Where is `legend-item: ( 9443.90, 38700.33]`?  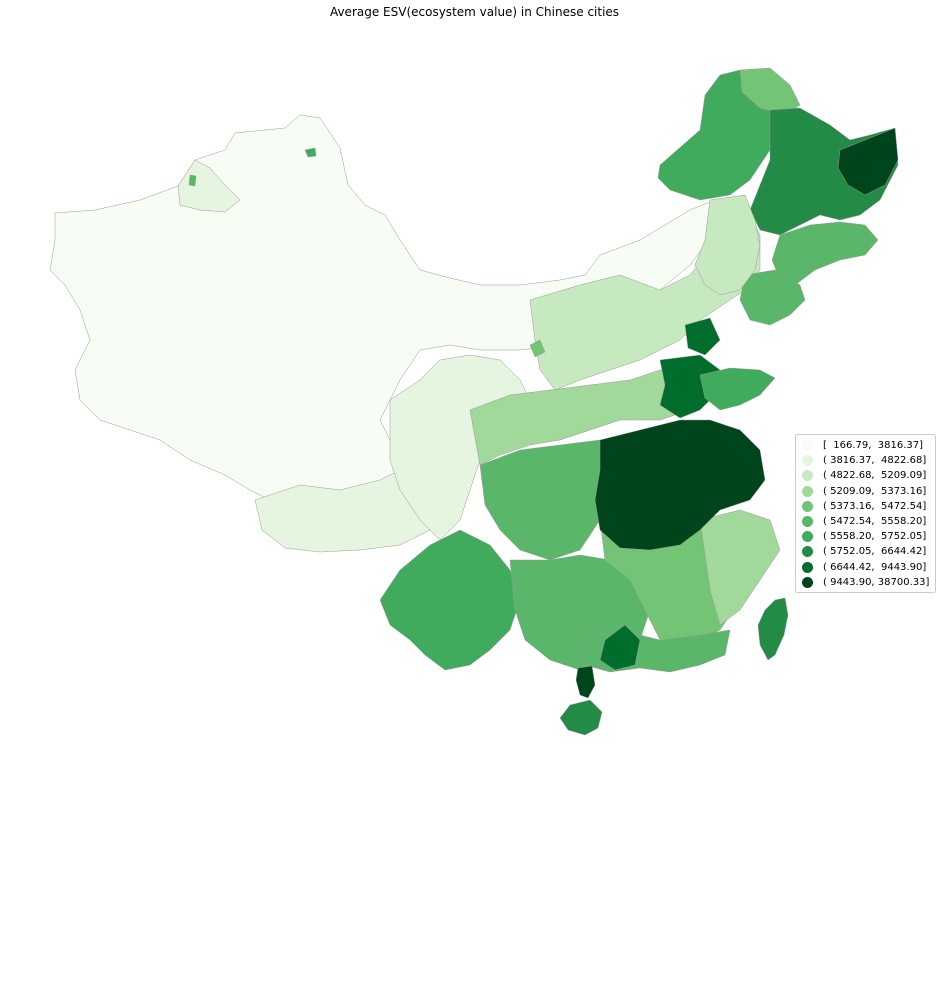 legend-item: ( 9443.90, 38700.33] is located at coordinates (866, 582).